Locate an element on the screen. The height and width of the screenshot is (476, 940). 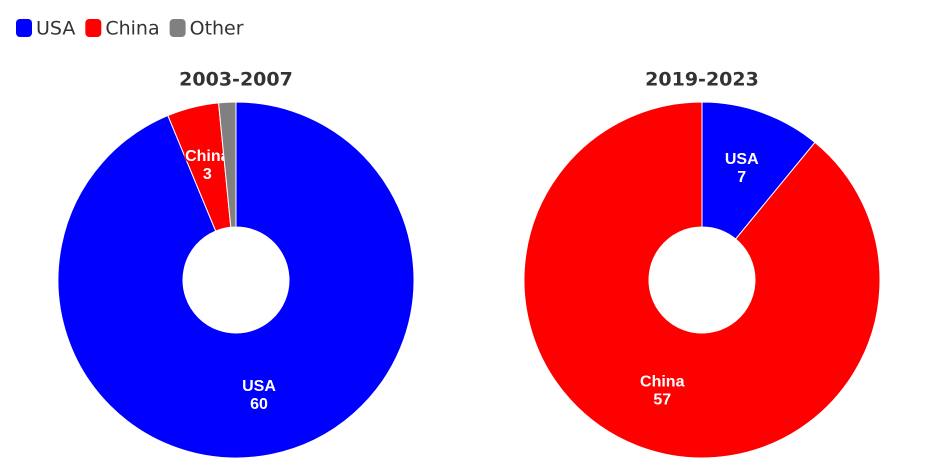
chart-title: 2003-2007 is located at coordinates (236, 80).